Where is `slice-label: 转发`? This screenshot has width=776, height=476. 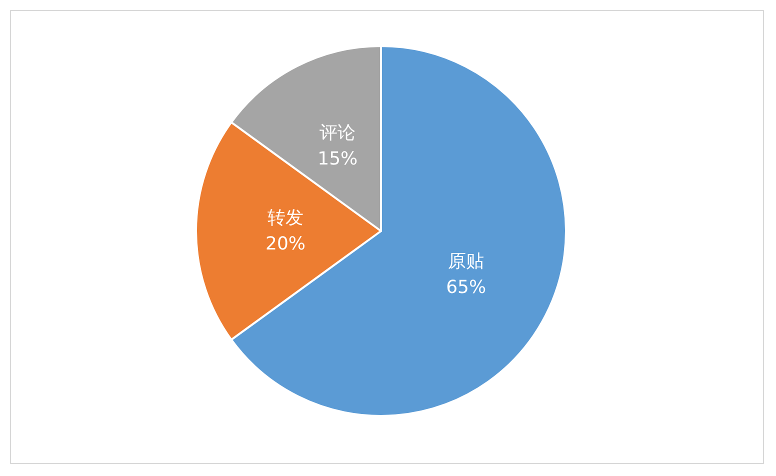 slice-label: 转发 is located at coordinates (286, 218).